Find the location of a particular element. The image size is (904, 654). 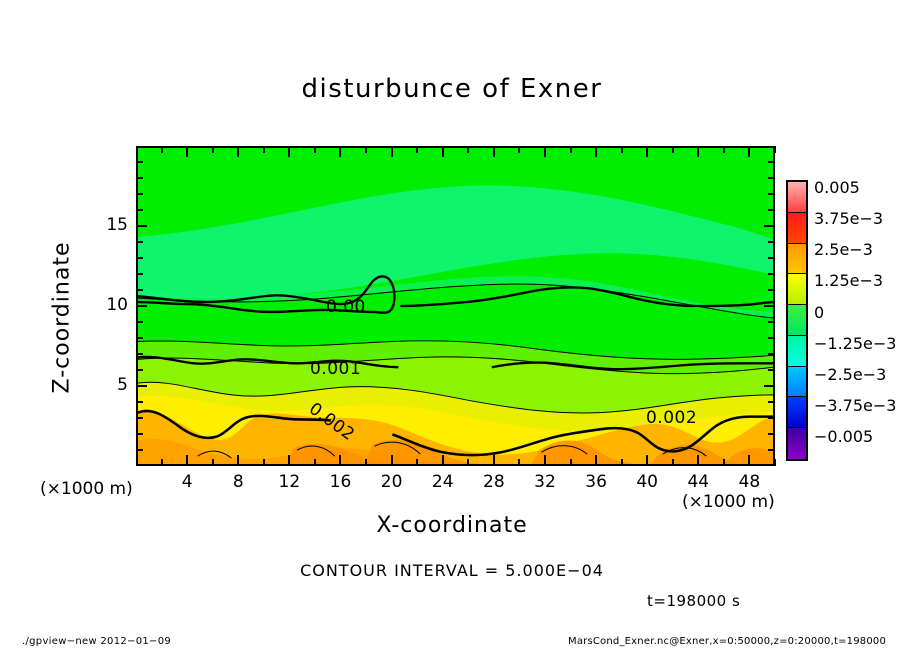

x-tick-label: 40 is located at coordinates (647, 482).